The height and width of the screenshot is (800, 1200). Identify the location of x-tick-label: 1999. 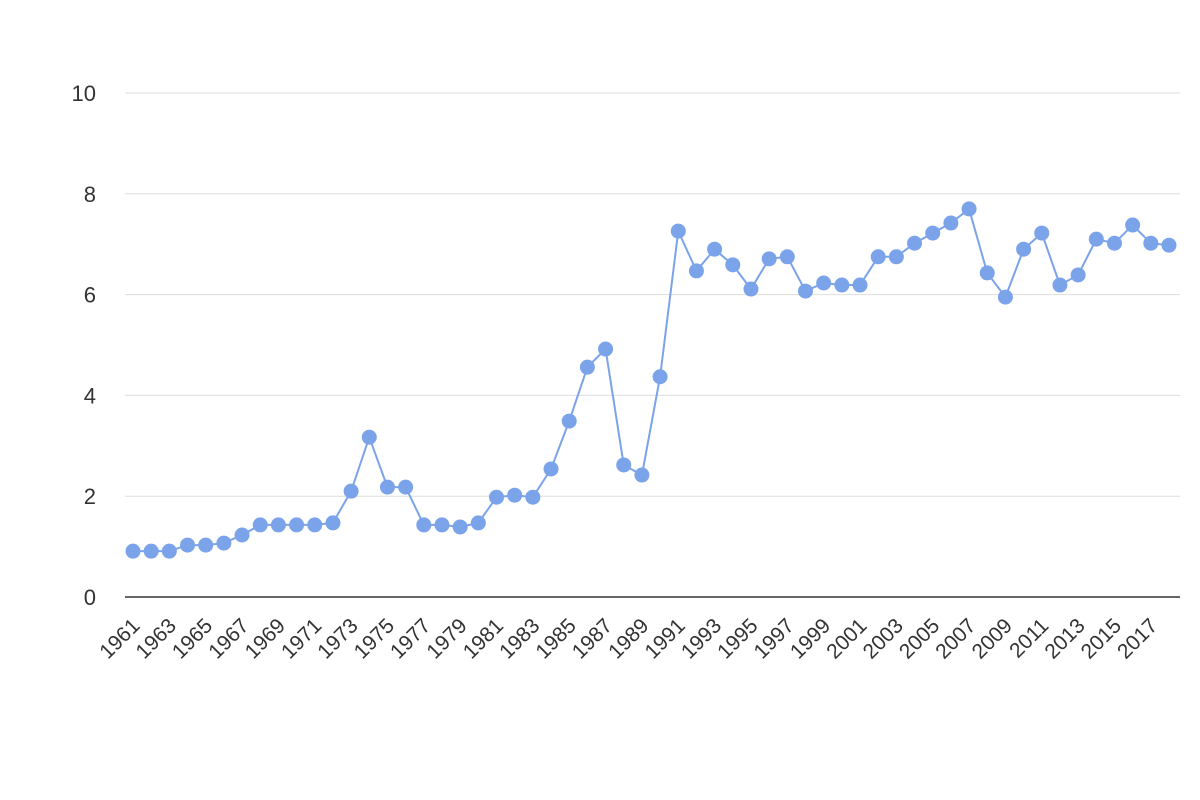
(810, 638).